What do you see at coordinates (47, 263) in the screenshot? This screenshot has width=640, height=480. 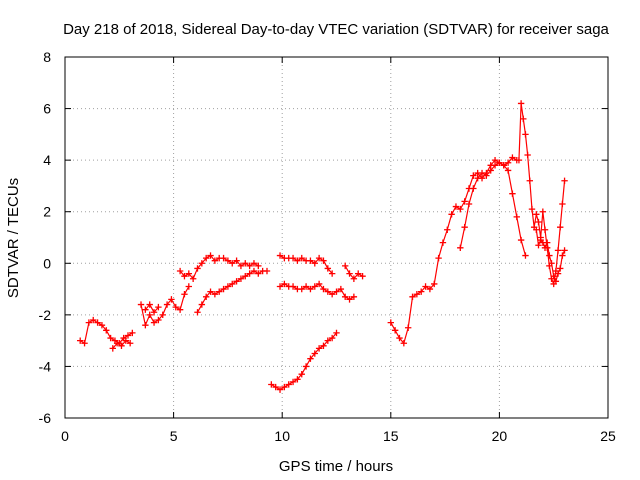 I see `y-tick-label: 0` at bounding box center [47, 263].